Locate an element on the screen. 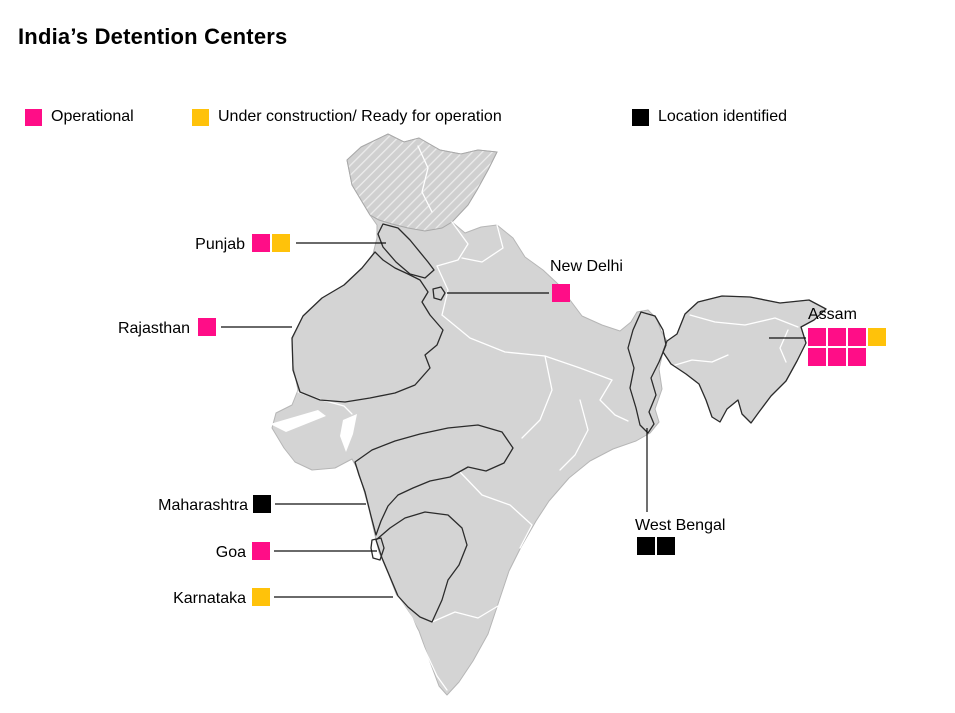  page-title: India’s Detention Centers is located at coordinates (153, 36).